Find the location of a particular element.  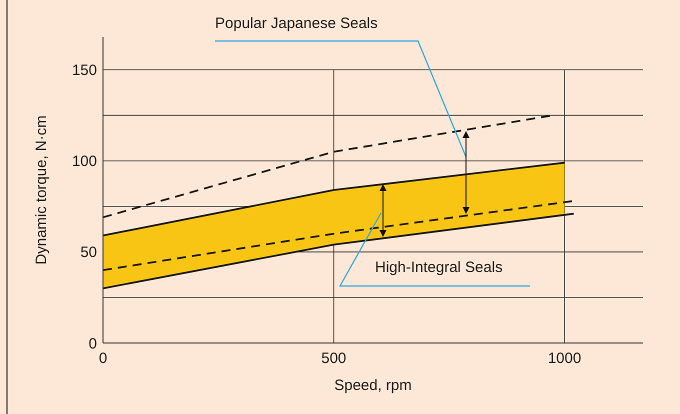

y-tick-label: 0 is located at coordinates (92, 343).